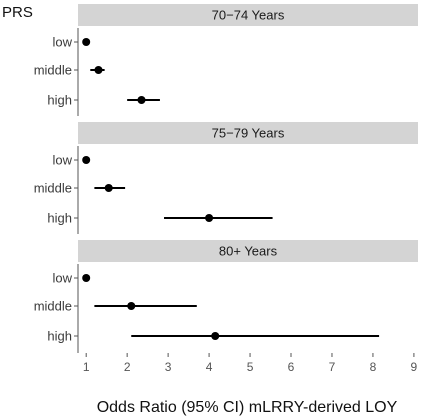 The height and width of the screenshot is (419, 440). I want to click on x-tick-label: 2, so click(127, 367).